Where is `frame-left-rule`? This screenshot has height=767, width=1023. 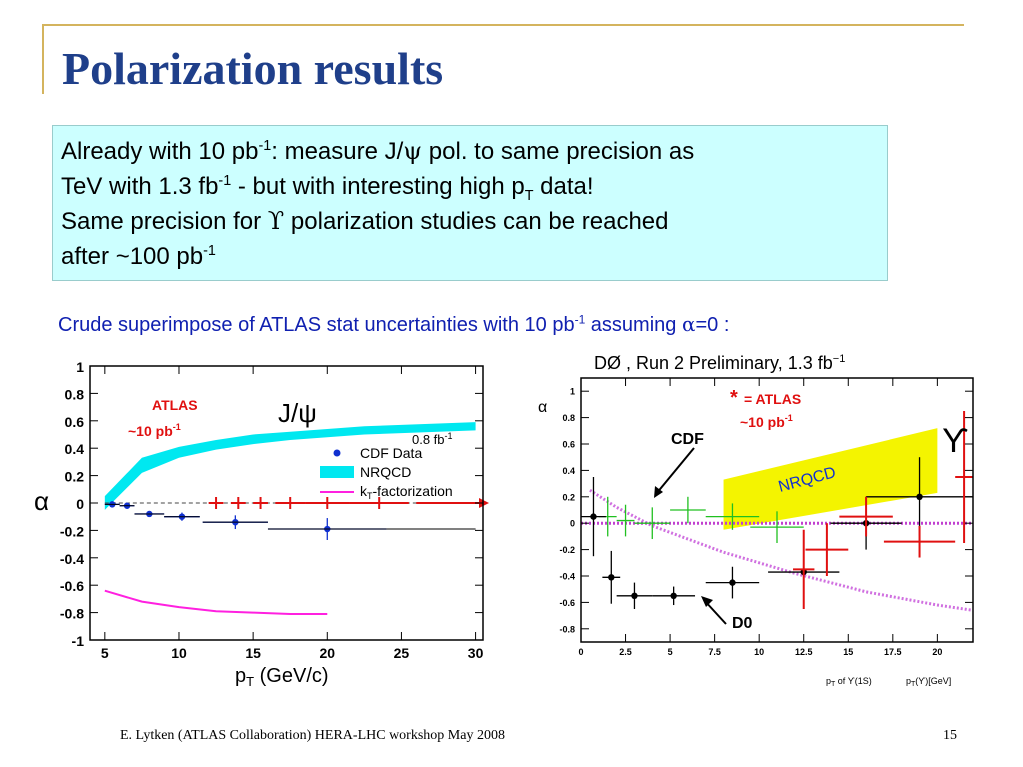
frame-left-rule is located at coordinates (43, 59).